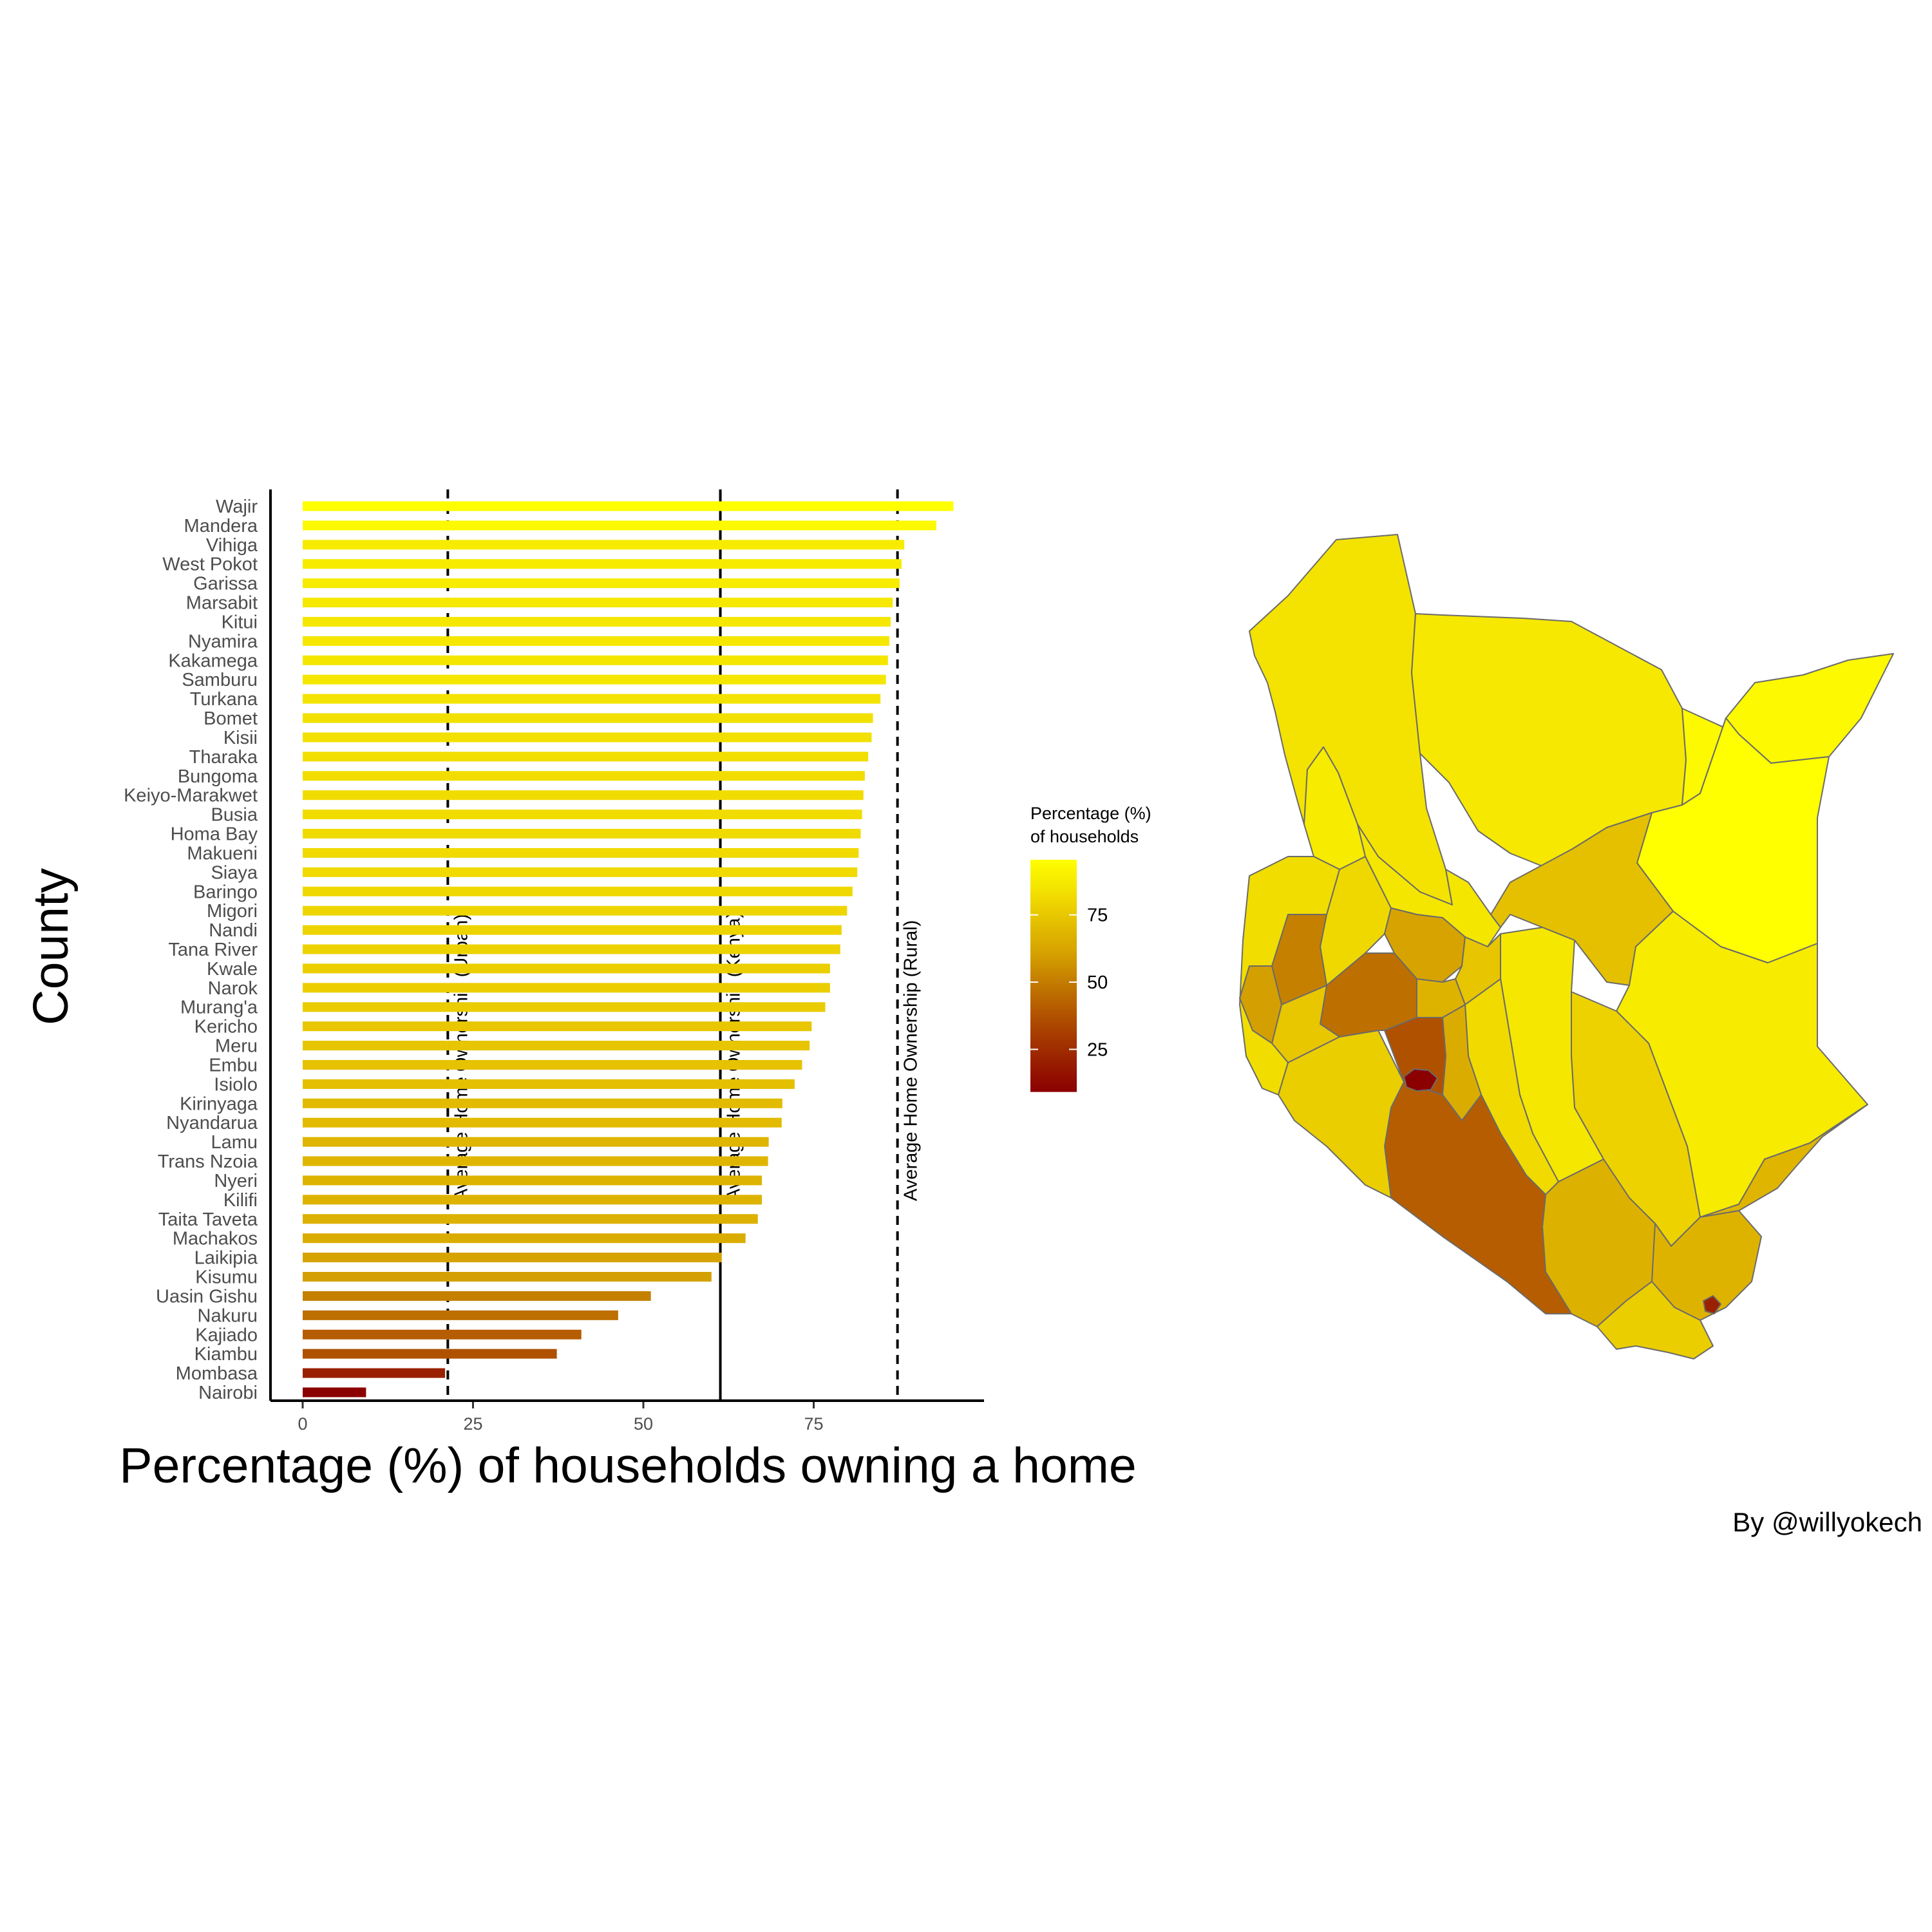 This screenshot has height=1932, width=1932. Describe the element at coordinates (557, 1027) in the screenshot. I see `bar-kericho` at that location.